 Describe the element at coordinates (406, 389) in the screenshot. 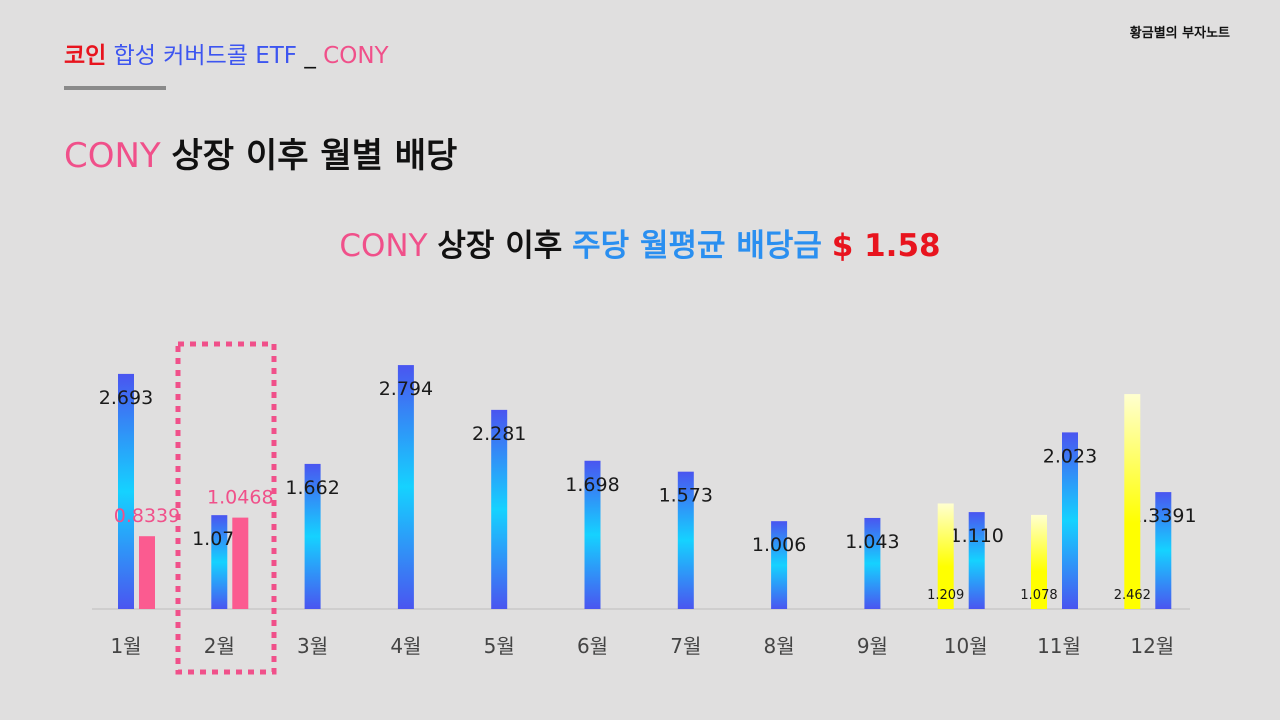

I see `data-label-primary: 2.794` at that location.